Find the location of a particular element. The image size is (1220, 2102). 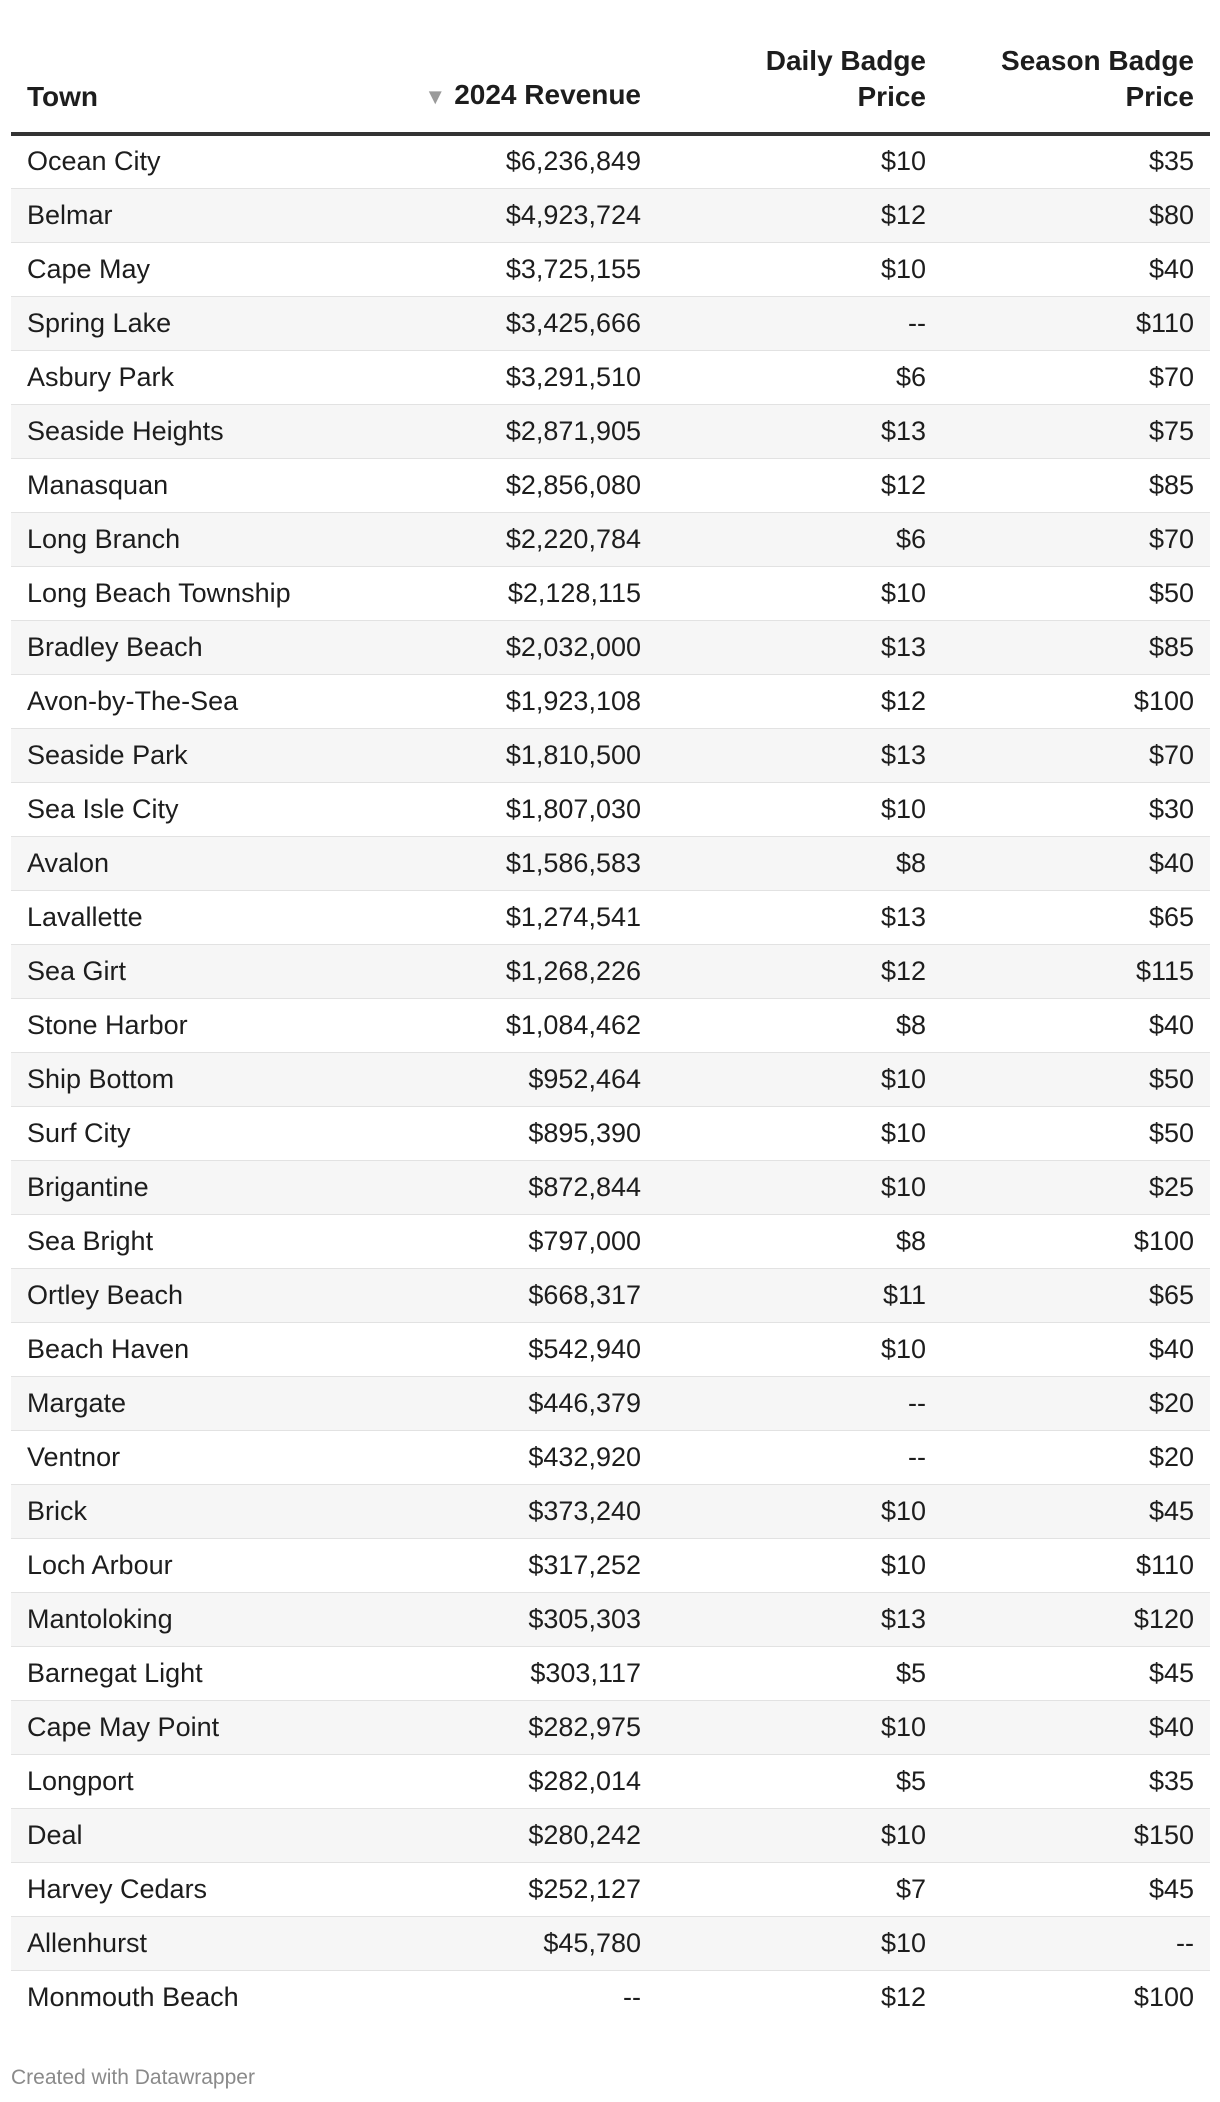

cell-season-badge-price: $150 is located at coordinates (1076, 1835).